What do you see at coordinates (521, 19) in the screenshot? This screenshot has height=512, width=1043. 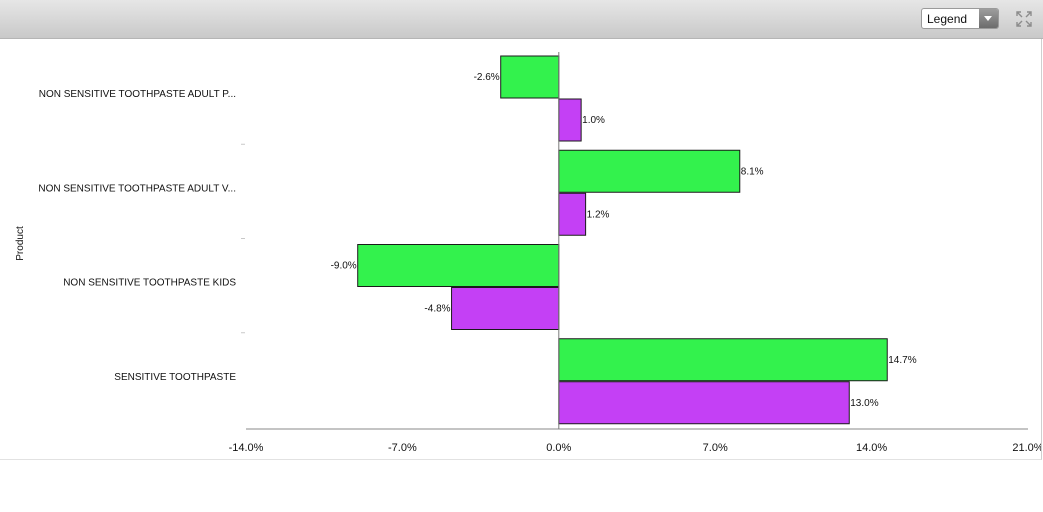 I see `chart-toolbar: Legend` at bounding box center [521, 19].